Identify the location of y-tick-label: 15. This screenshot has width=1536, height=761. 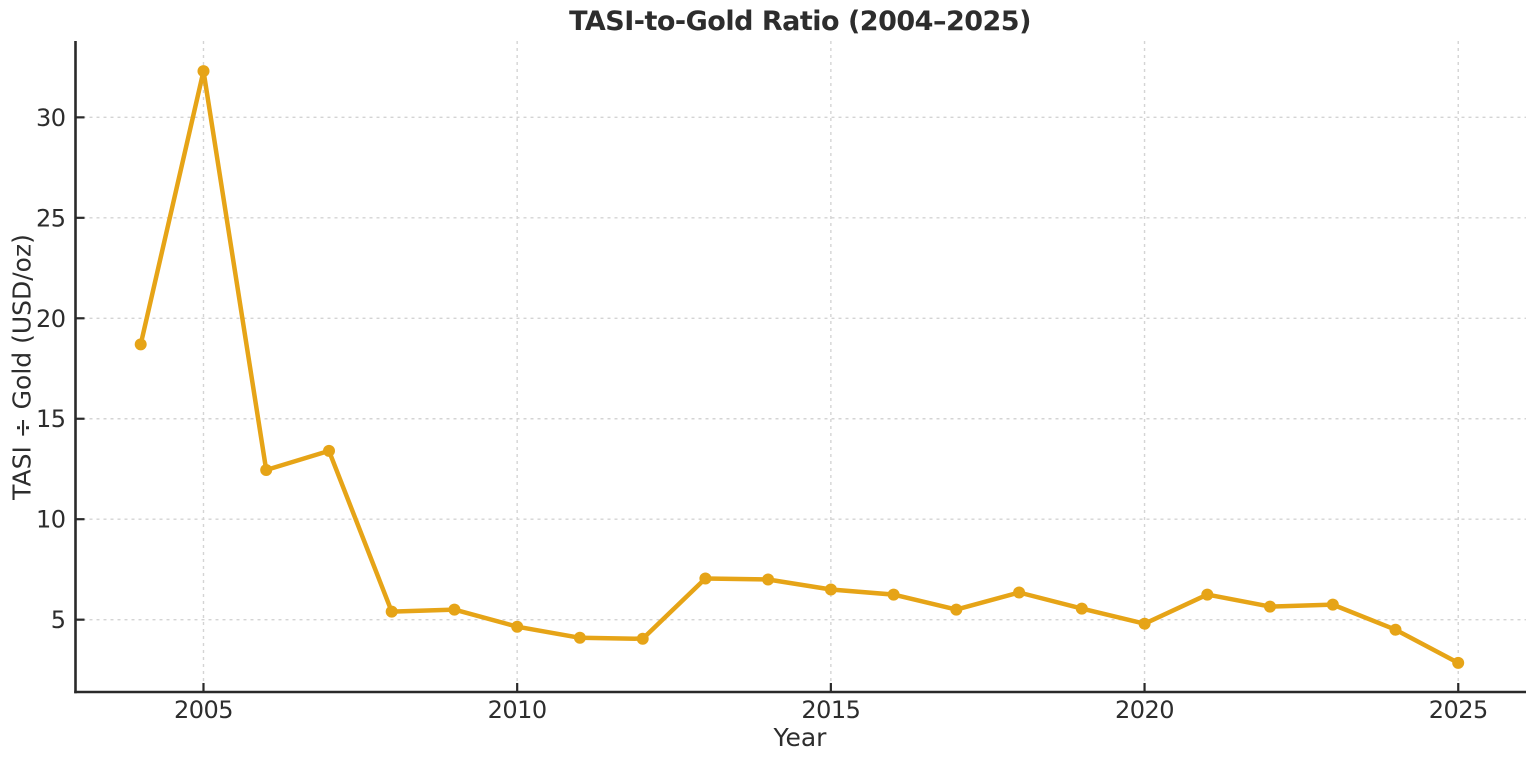
(51, 419).